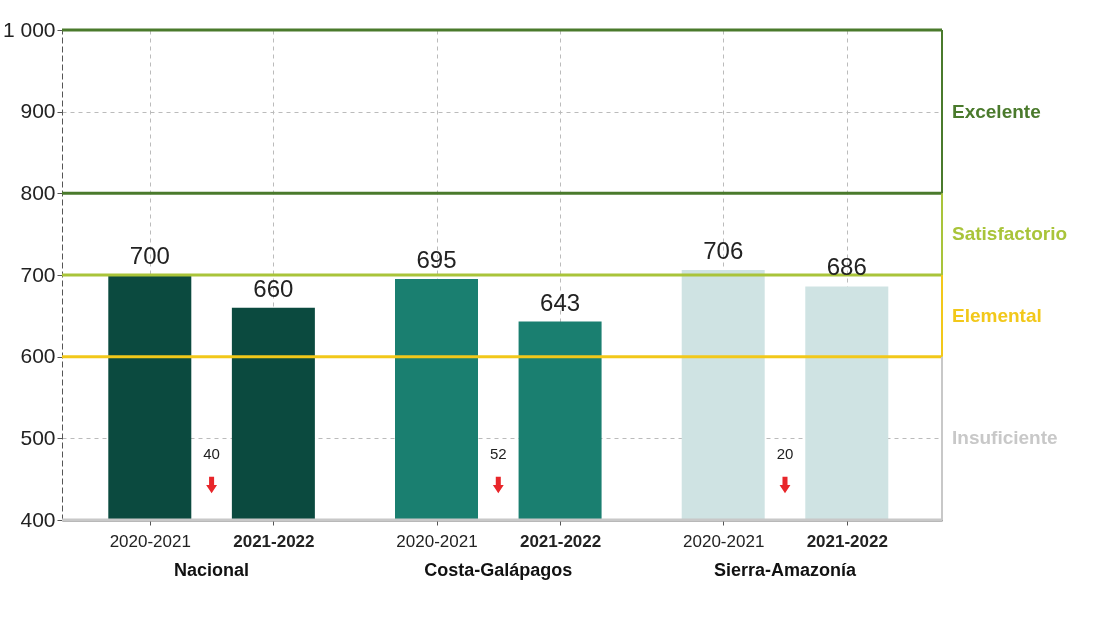 The width and height of the screenshot is (1105, 640). What do you see at coordinates (785, 453) in the screenshot?
I see `annotation: 20` at bounding box center [785, 453].